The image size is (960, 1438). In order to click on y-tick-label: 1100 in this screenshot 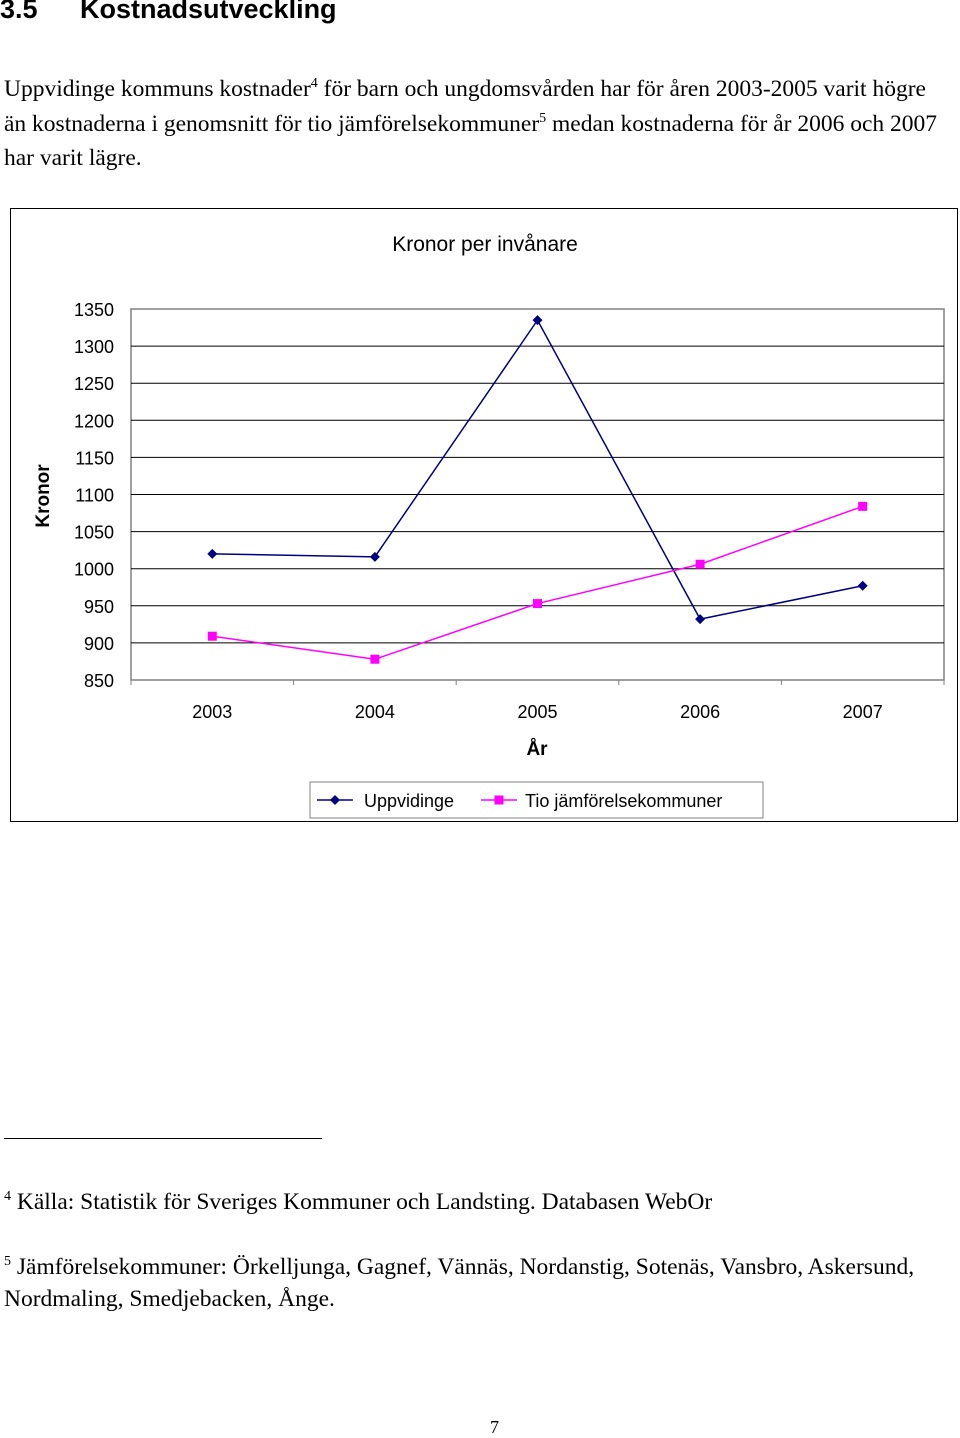, I will do `click(94, 496)`.